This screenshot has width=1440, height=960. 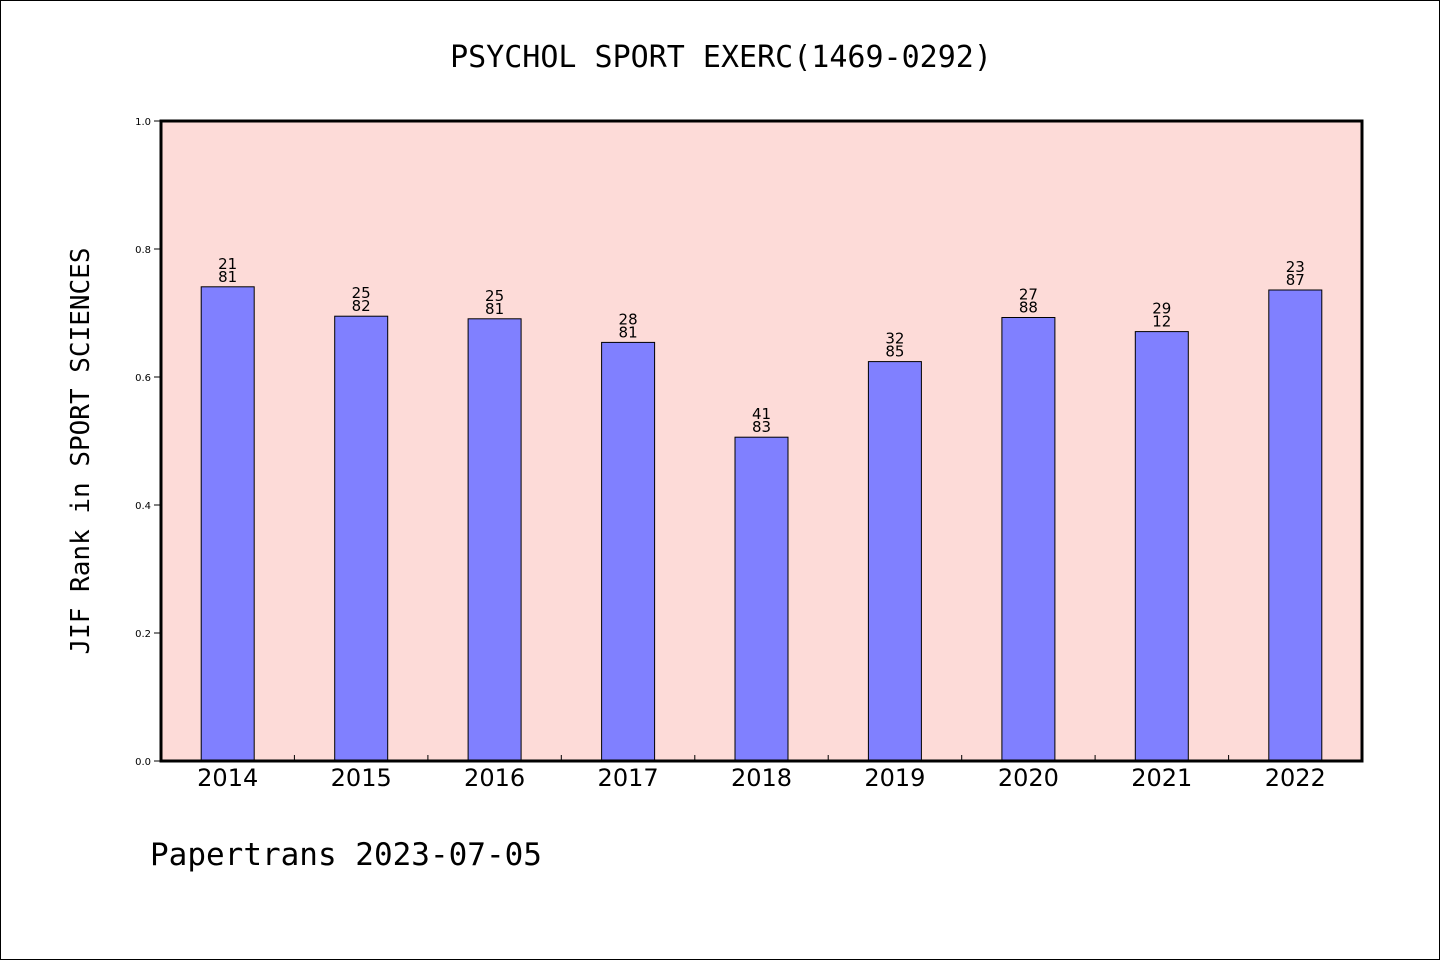 I want to click on y-tick-label: 0.6, so click(x=143, y=378).